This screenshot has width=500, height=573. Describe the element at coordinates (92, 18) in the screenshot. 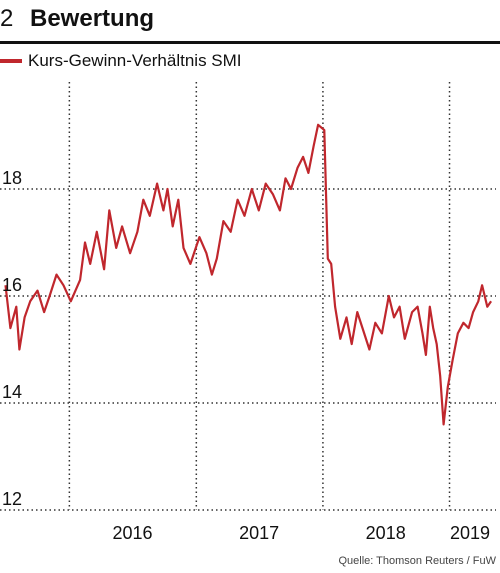

I see `chart-title: Bewertung` at that location.